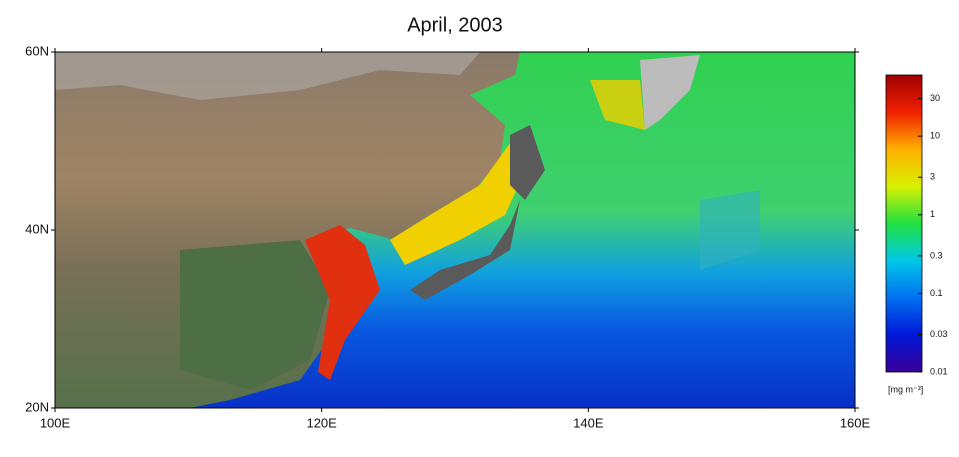 This screenshot has width=959, height=457. What do you see at coordinates (939, 371) in the screenshot?
I see `colorbar-tick-label: 0.01` at bounding box center [939, 371].